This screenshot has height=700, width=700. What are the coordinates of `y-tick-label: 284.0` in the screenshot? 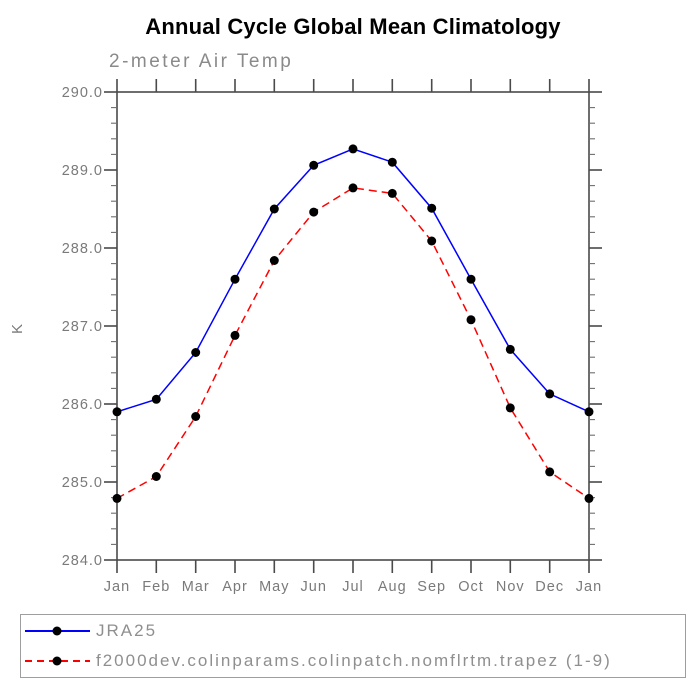 It's located at (82, 561).